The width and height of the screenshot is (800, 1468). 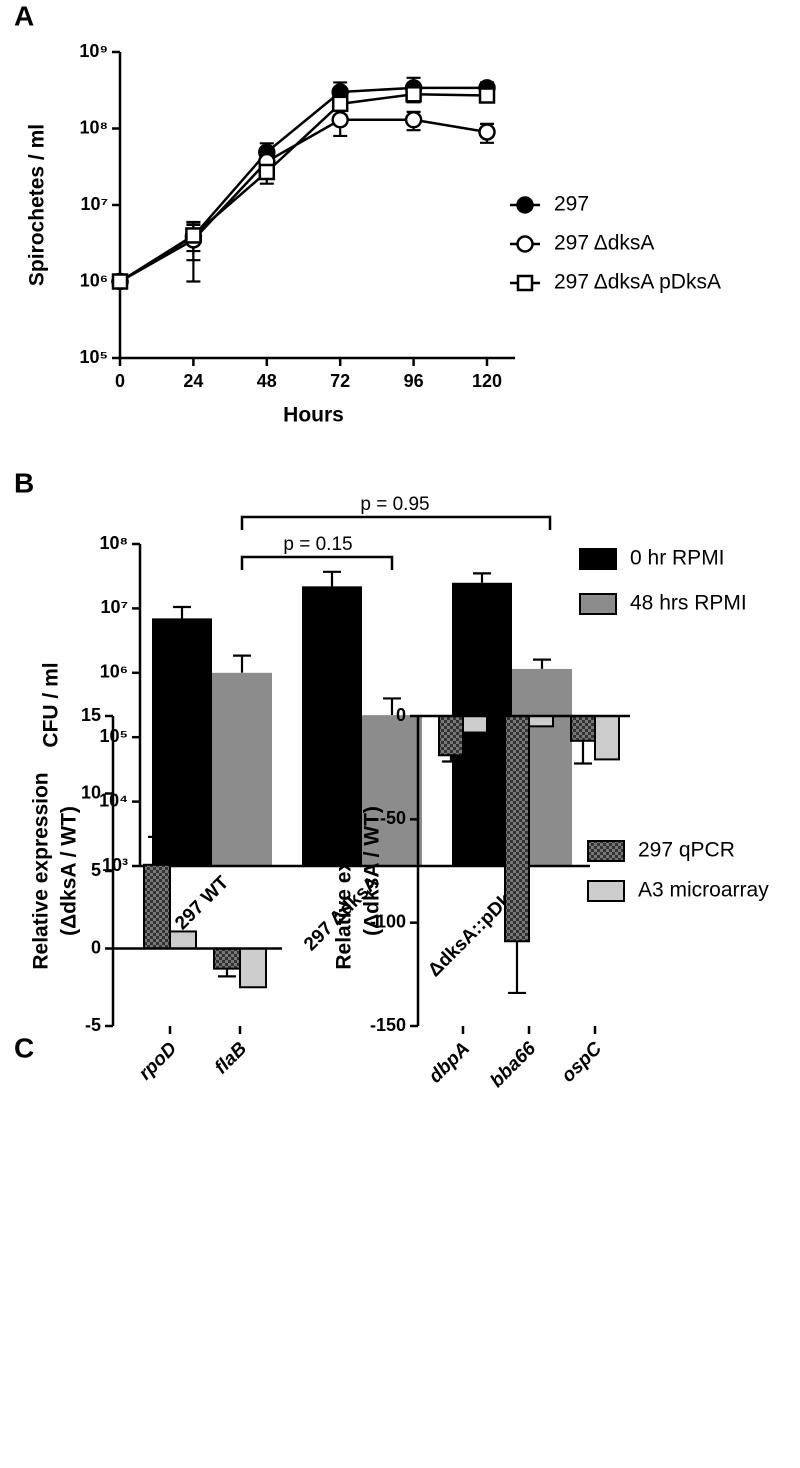 I want to click on x-tick-label: flaB, so click(x=231, y=1058).